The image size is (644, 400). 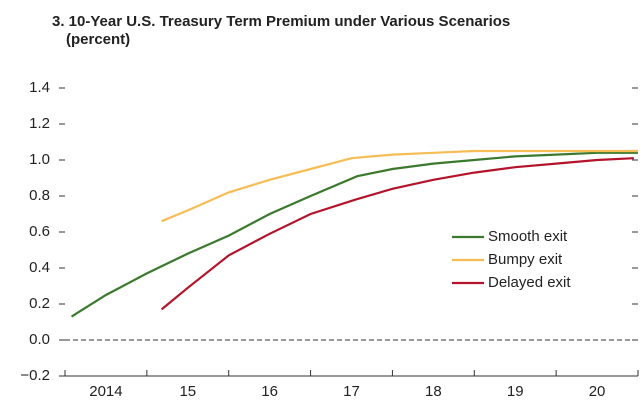 What do you see at coordinates (351, 391) in the screenshot?
I see `x-tick-label: 17` at bounding box center [351, 391].